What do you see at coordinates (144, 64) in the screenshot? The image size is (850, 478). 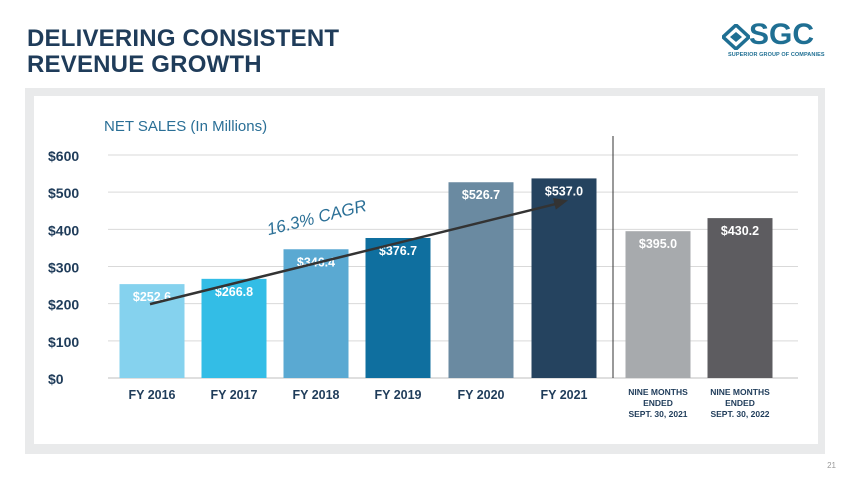 I see `title-line-2: REVENUE GROWTH` at bounding box center [144, 64].